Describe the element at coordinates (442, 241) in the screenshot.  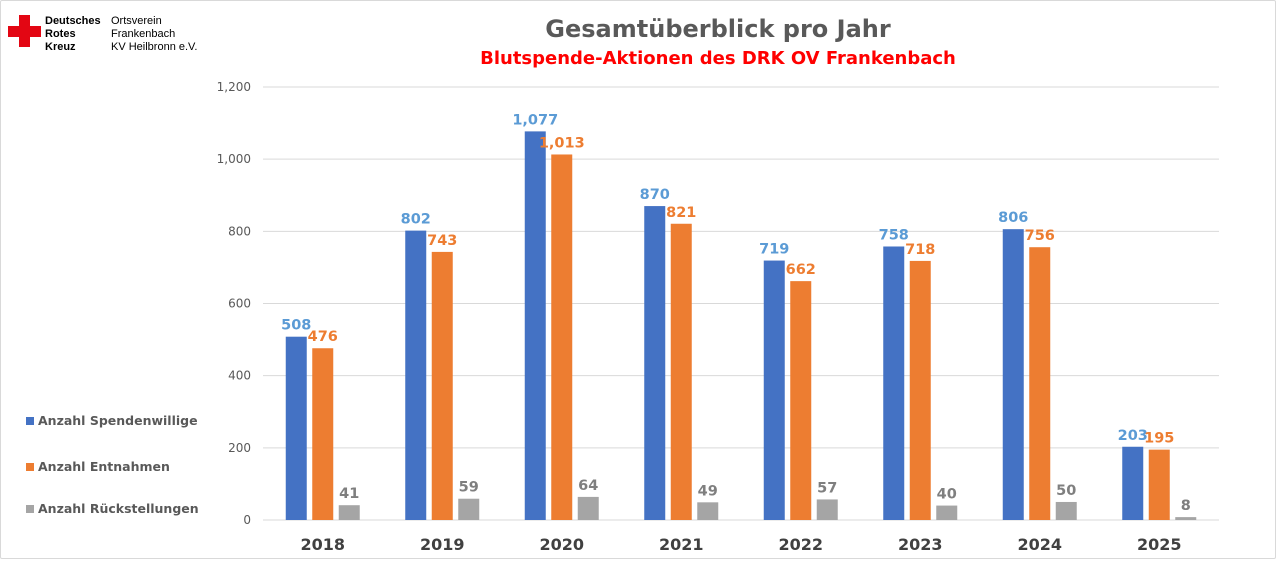
I see `data-label: 743` at that location.